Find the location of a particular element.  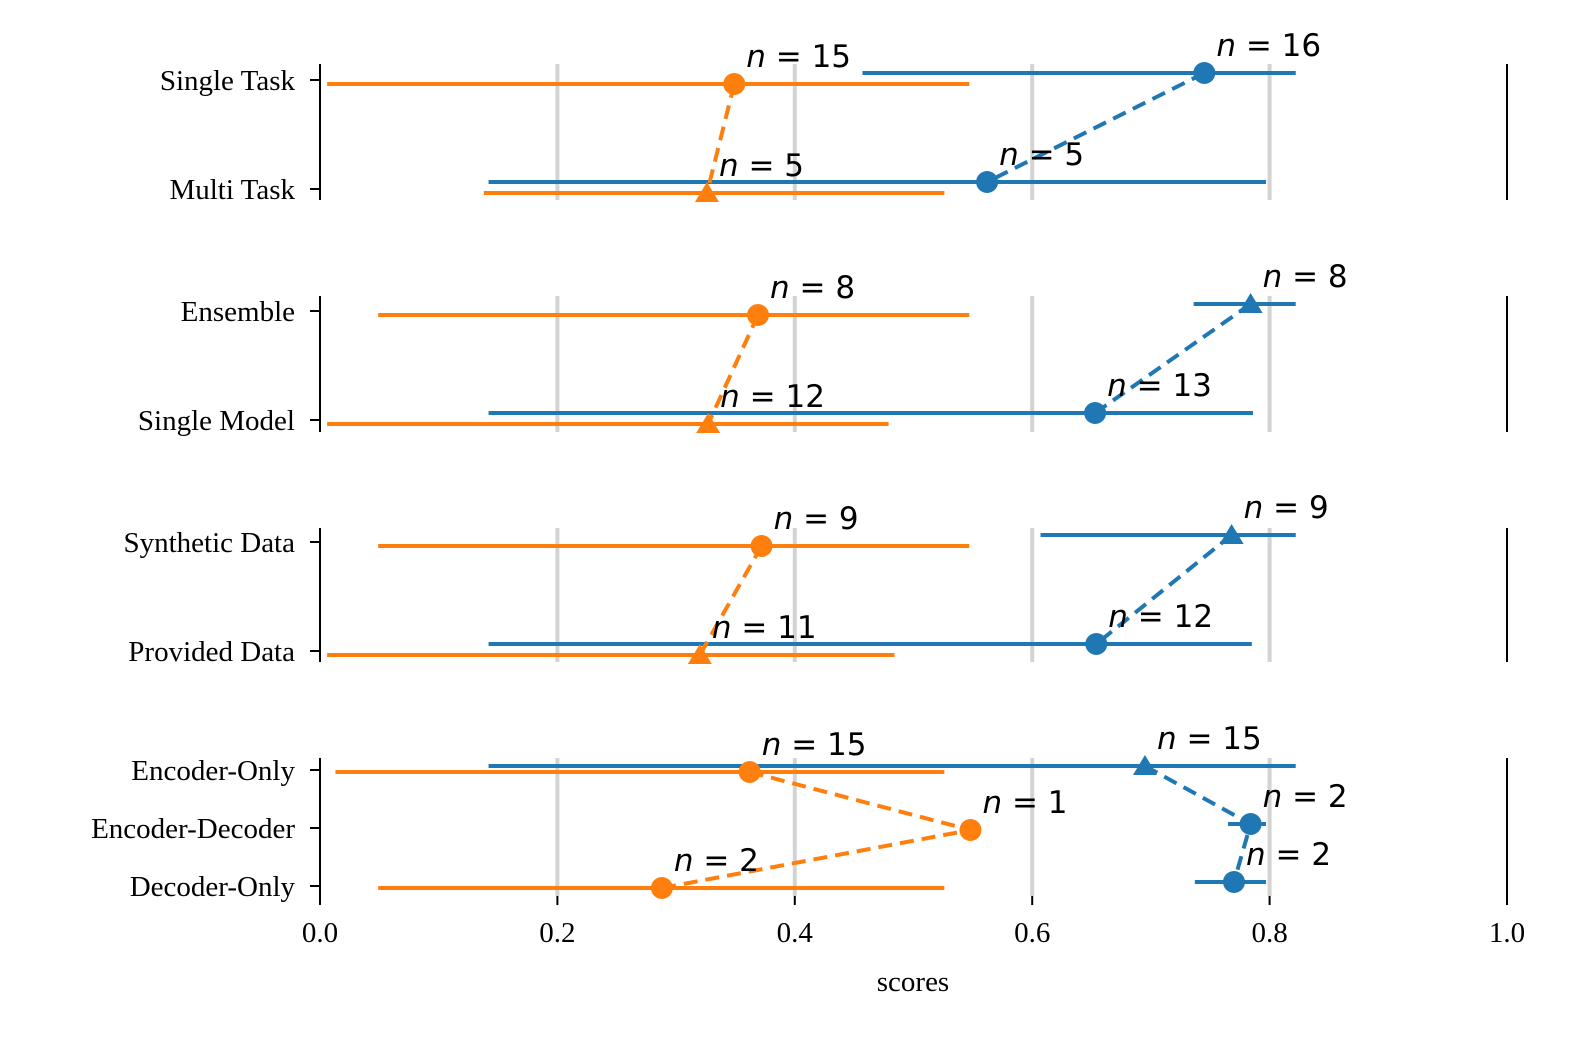

n-label-architecture-orange-2: n = 2 is located at coordinates (716, 861).